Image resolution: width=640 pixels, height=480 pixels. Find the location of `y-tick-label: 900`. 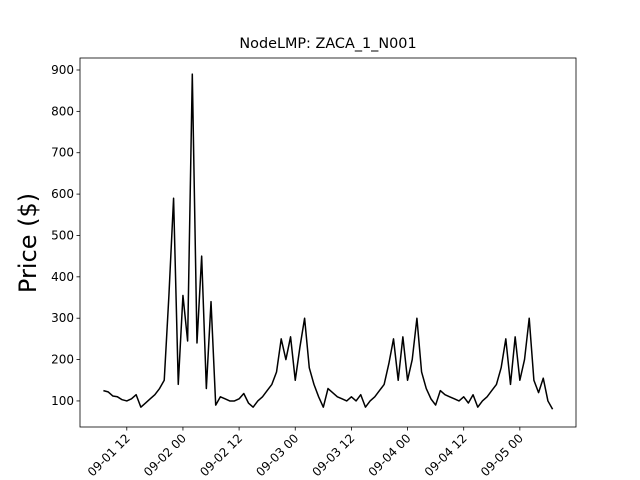

y-tick-label: 900 is located at coordinates (62, 70).